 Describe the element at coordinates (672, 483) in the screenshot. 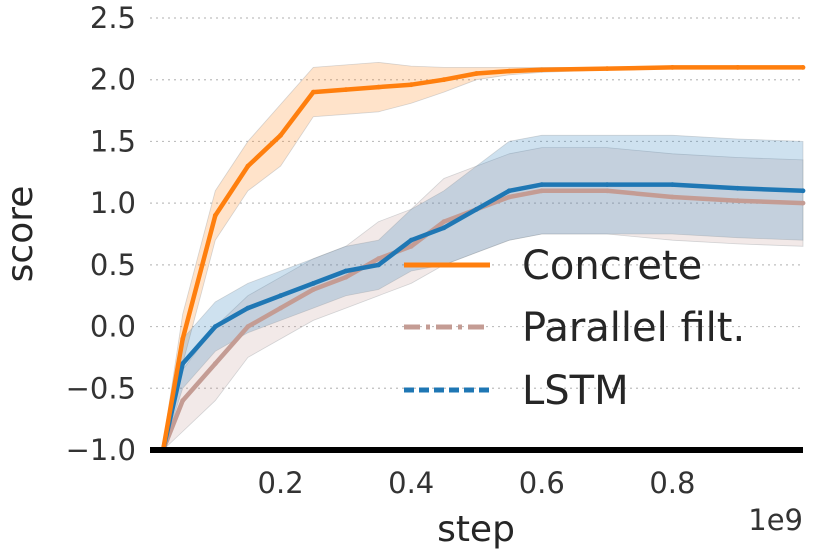

I see `x-tick-label: 0.8` at that location.